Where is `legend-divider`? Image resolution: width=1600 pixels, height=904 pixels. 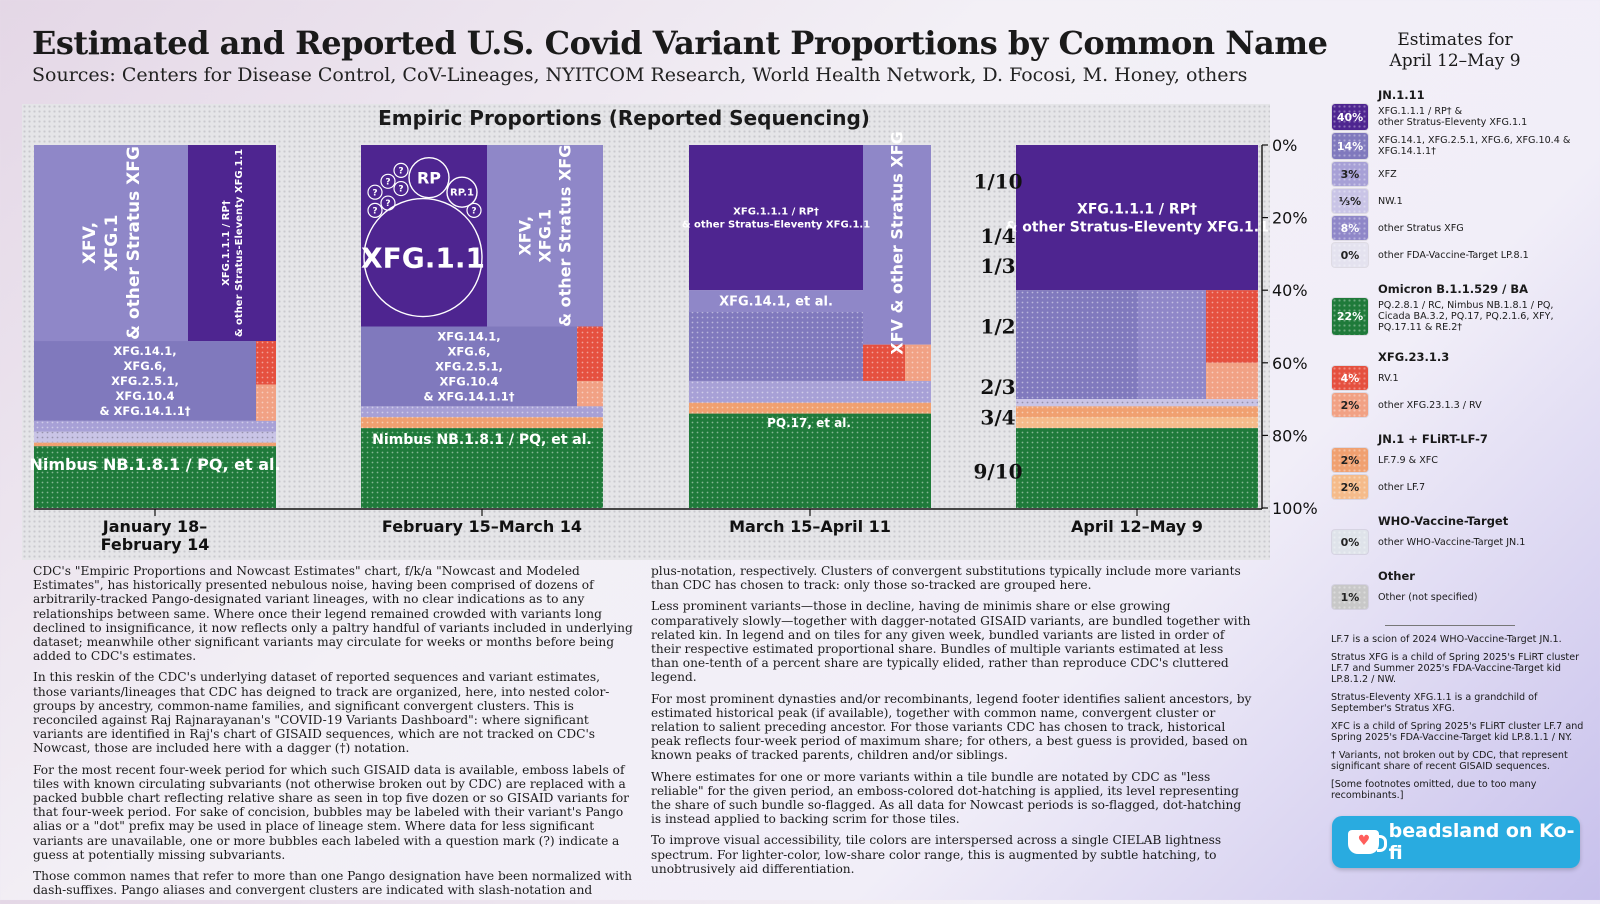
legend-divider is located at coordinates (1450, 625).